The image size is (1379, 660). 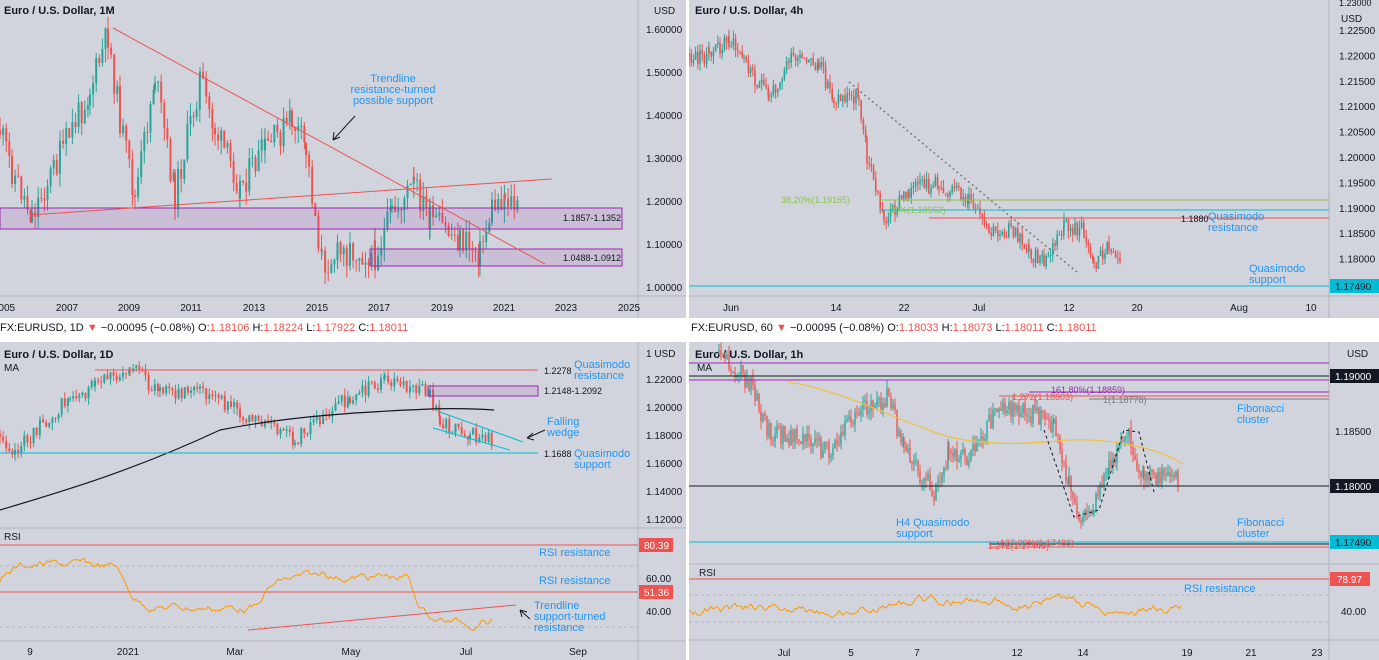 What do you see at coordinates (291, 197) in the screenshot?
I see `trendline-up` at bounding box center [291, 197].